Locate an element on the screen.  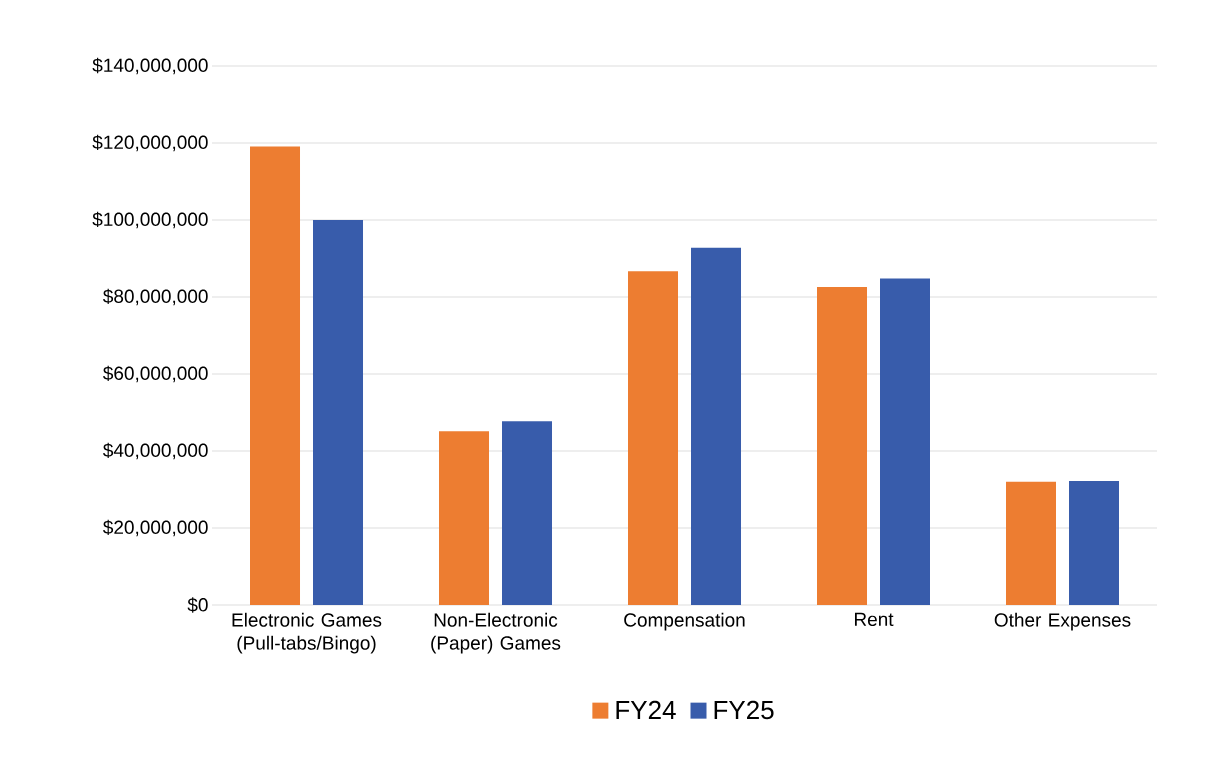
x-tick-label: Electronic Games (Pull-tabs/Bingo) is located at coordinates (307, 633).